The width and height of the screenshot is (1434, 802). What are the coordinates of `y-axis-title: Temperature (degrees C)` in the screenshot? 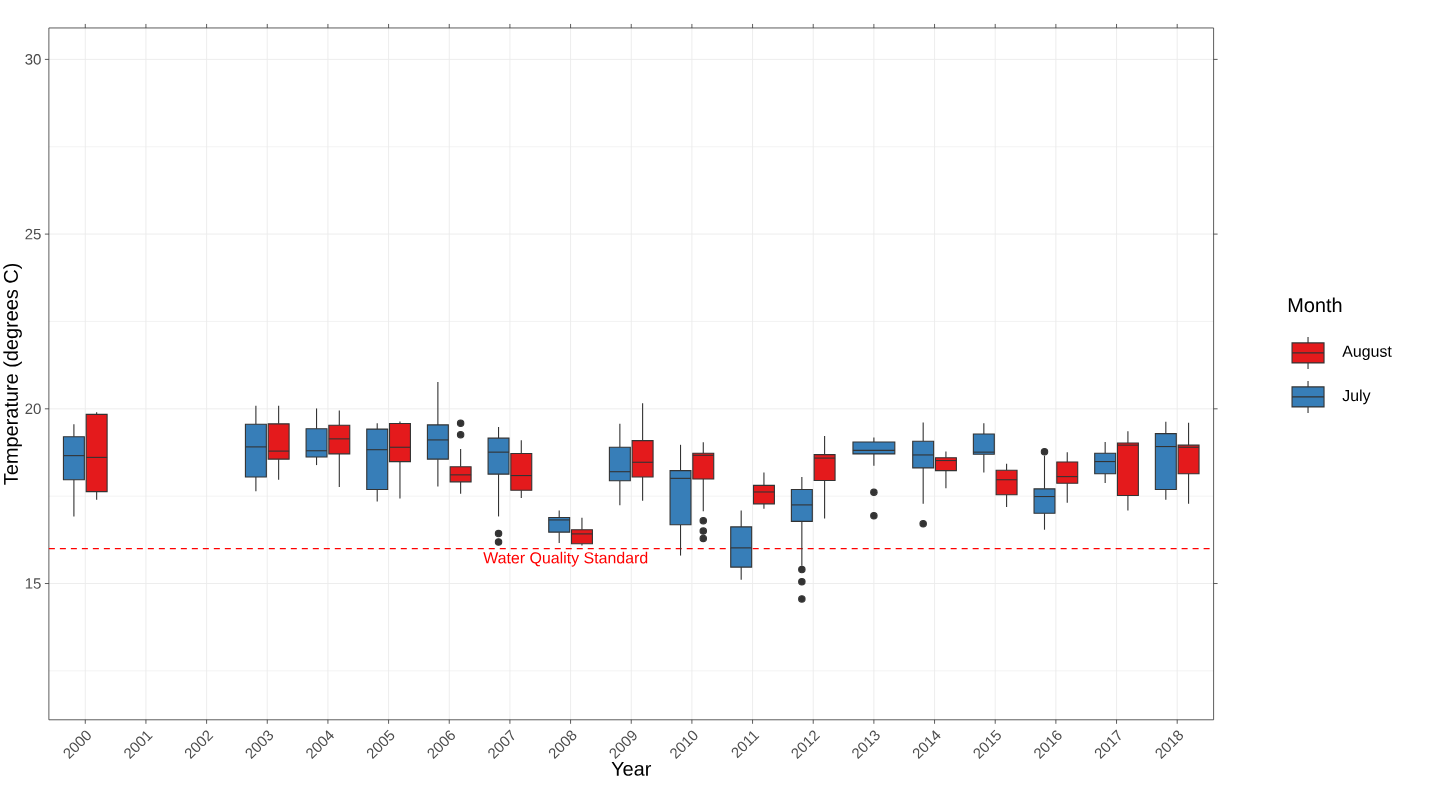 It's located at (12, 374).